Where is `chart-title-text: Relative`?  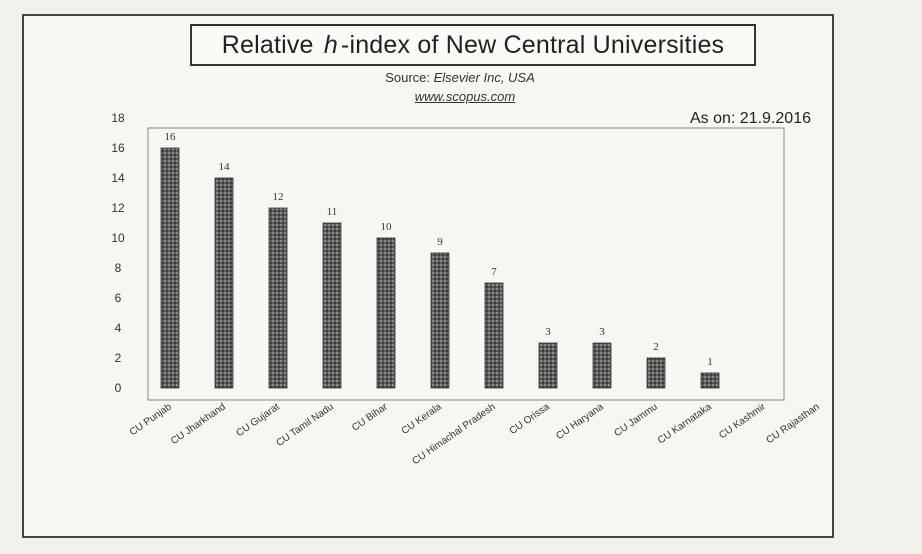 chart-title-text: Relative is located at coordinates (271, 44).